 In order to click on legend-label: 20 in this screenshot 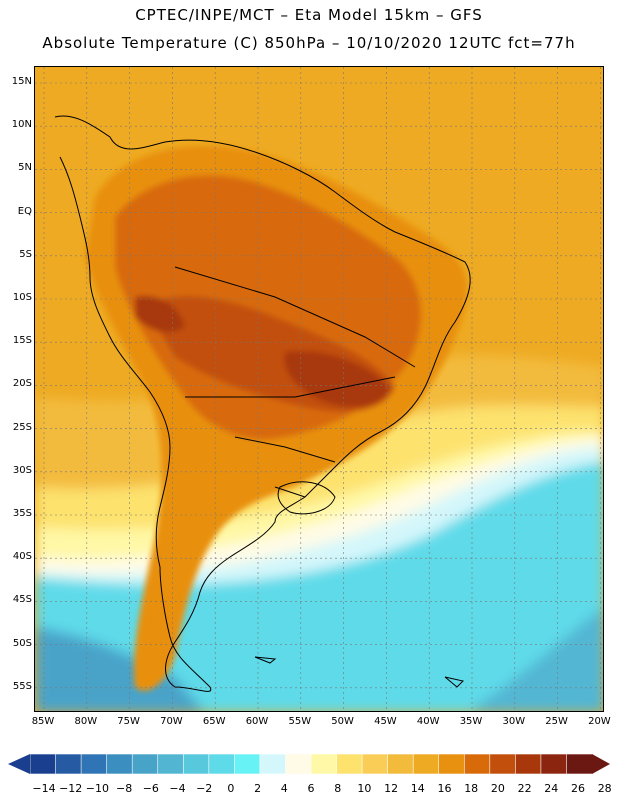, I will do `click(497, 788)`.